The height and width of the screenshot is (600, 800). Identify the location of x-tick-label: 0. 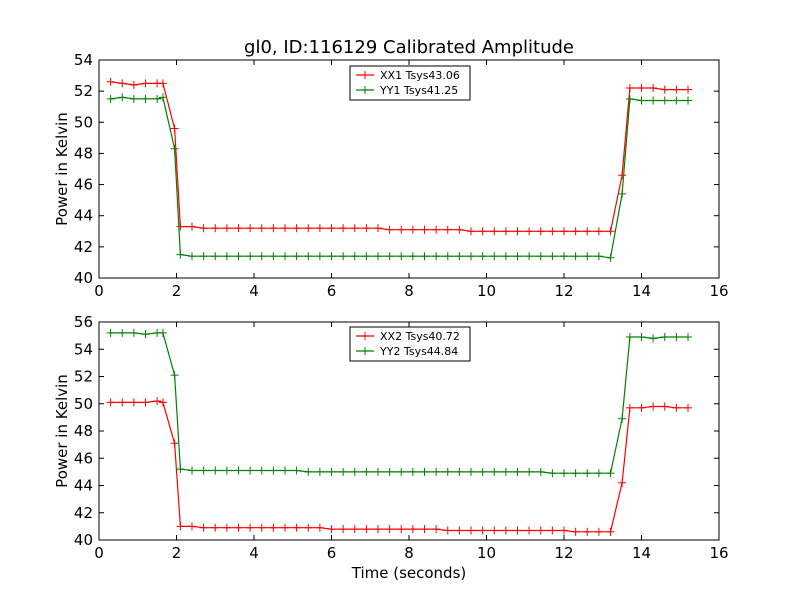
(99, 291).